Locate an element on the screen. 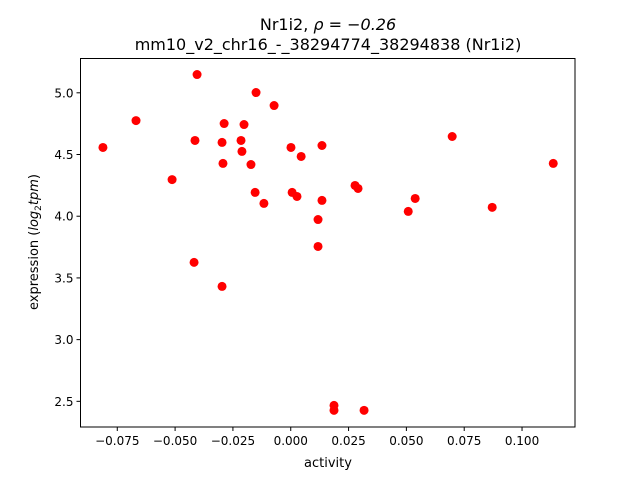 Image resolution: width=640 pixels, height=484 pixels. y-tick-label: 4.0 is located at coordinates (63, 217).